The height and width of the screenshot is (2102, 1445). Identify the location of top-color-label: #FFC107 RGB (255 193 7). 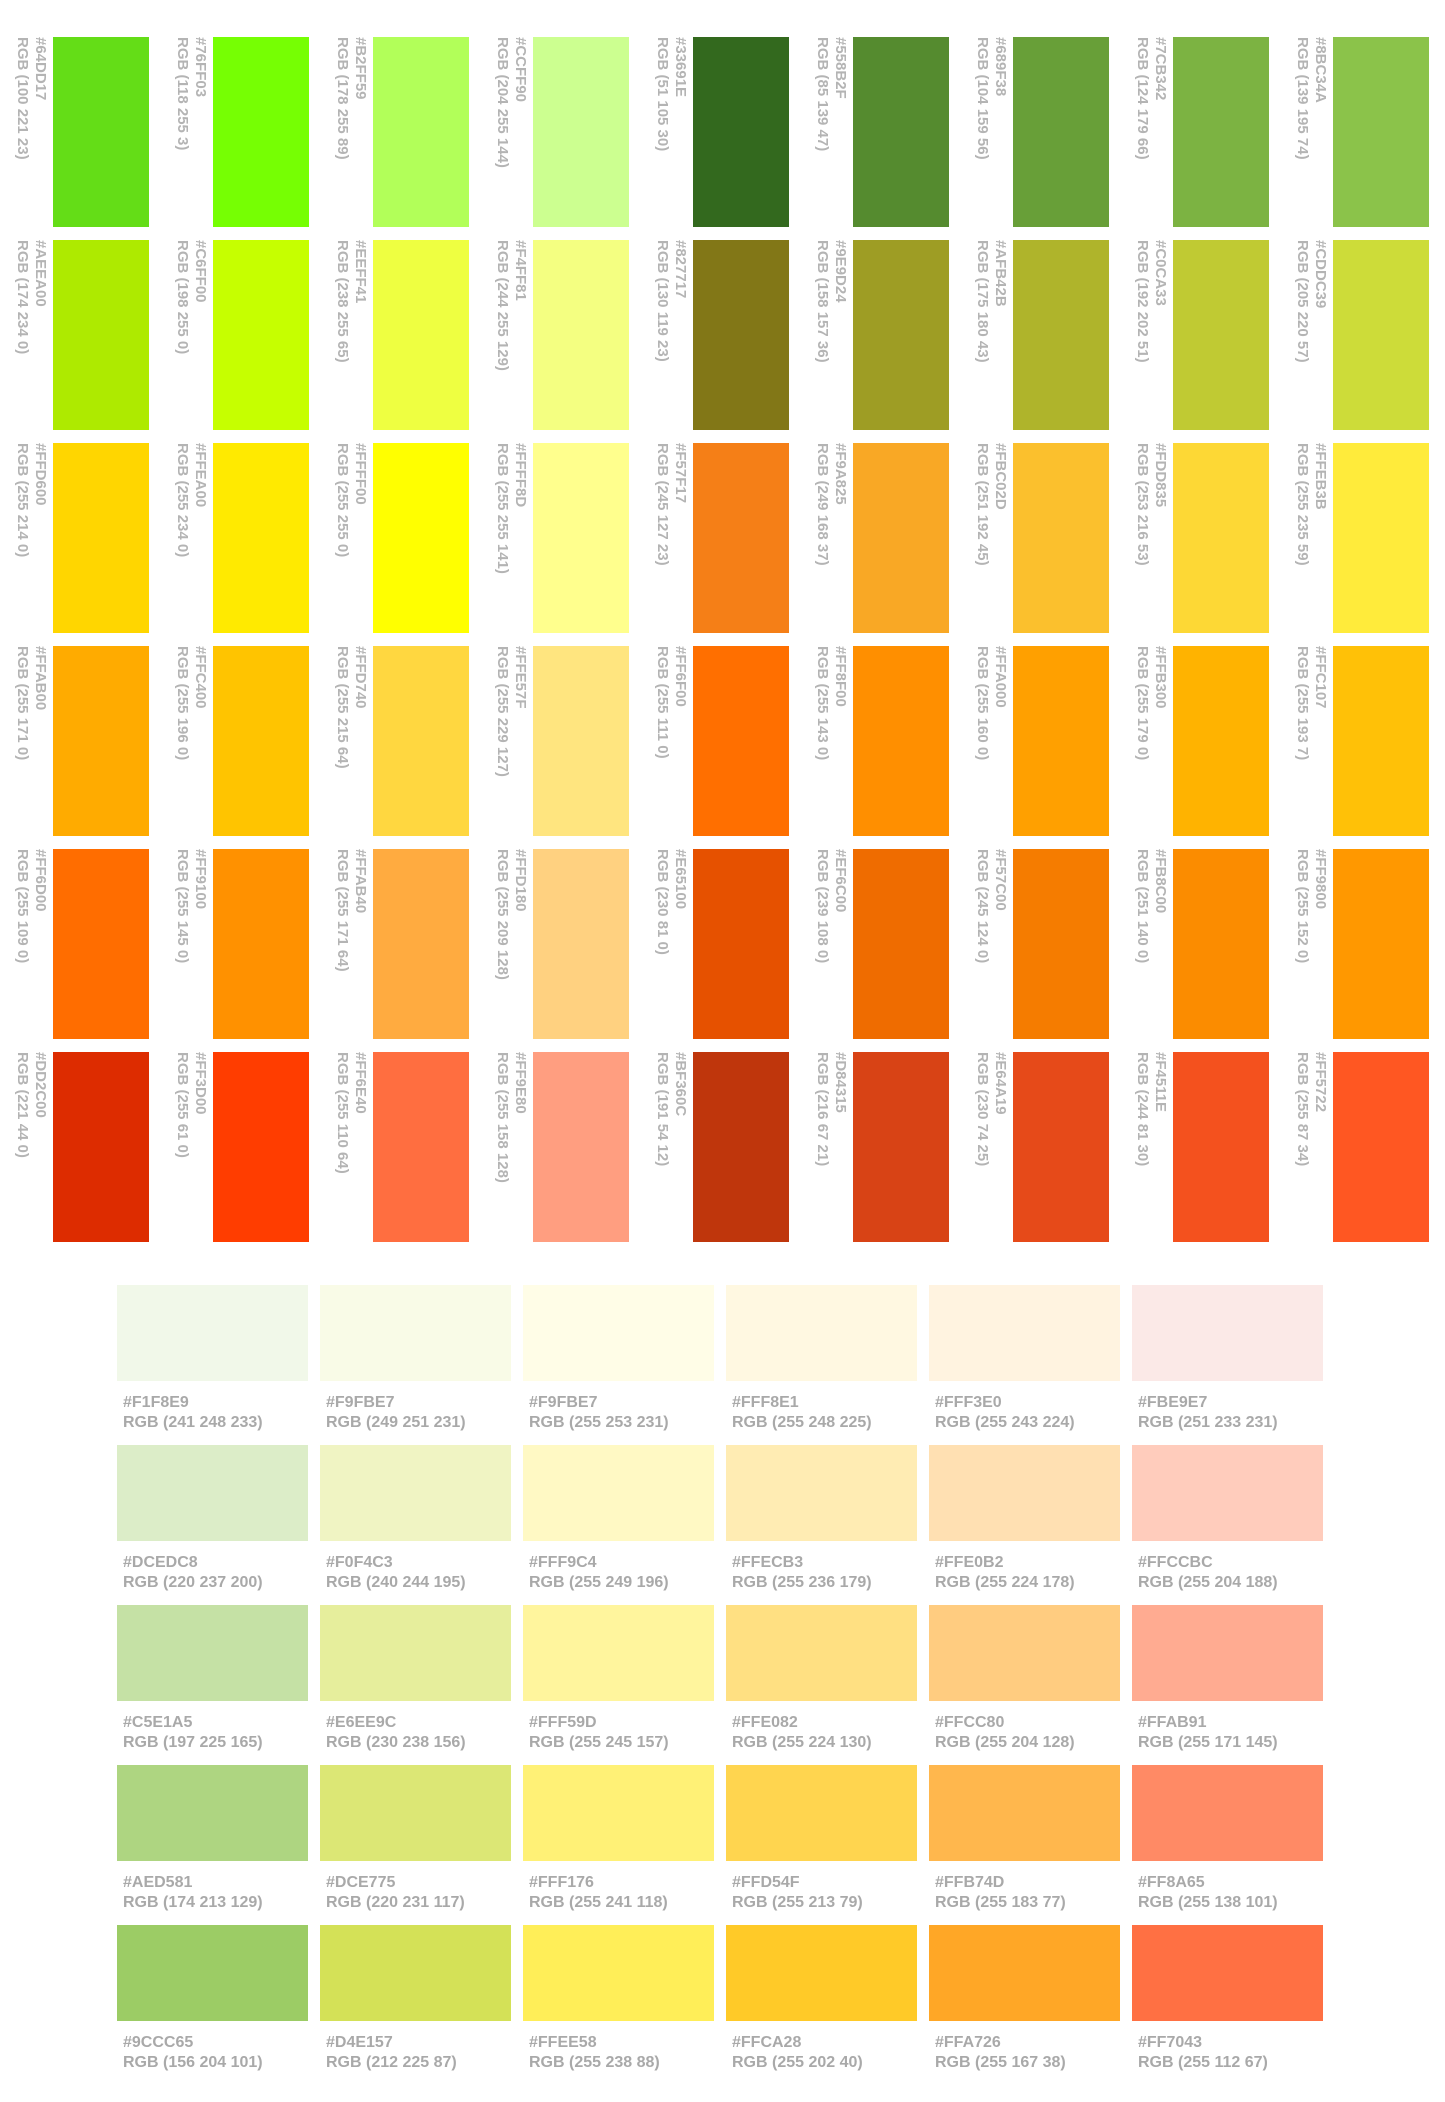
(1311, 703).